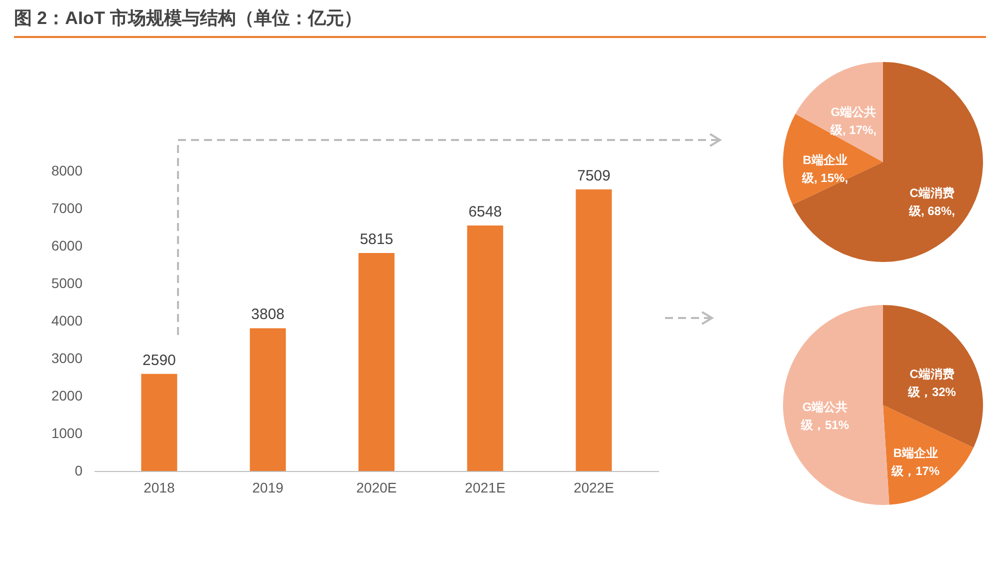  I want to click on y-tick-label: 6000, so click(67, 246).